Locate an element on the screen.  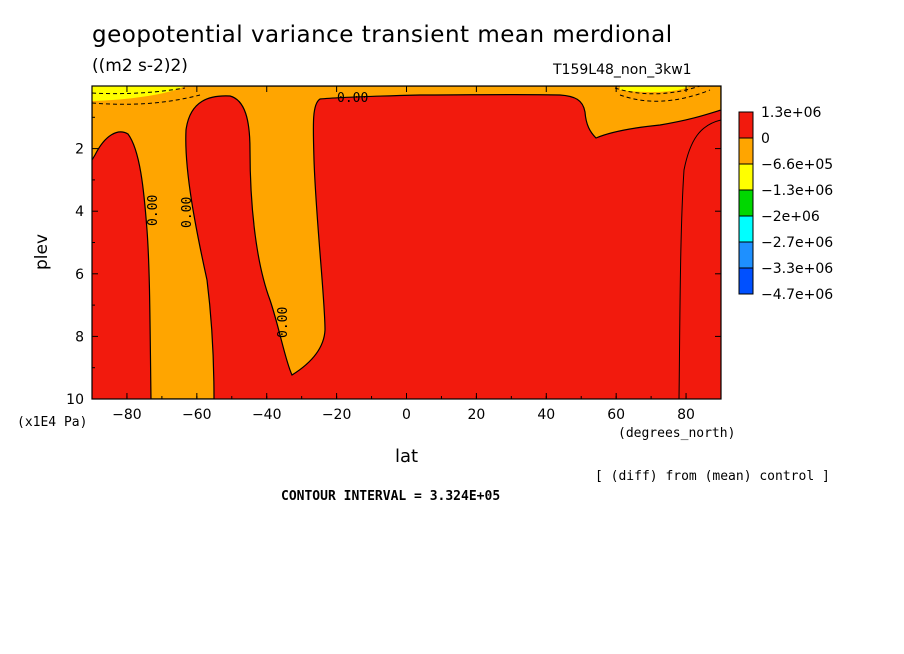
legend-level-label: −2e+06 is located at coordinates (790, 217).